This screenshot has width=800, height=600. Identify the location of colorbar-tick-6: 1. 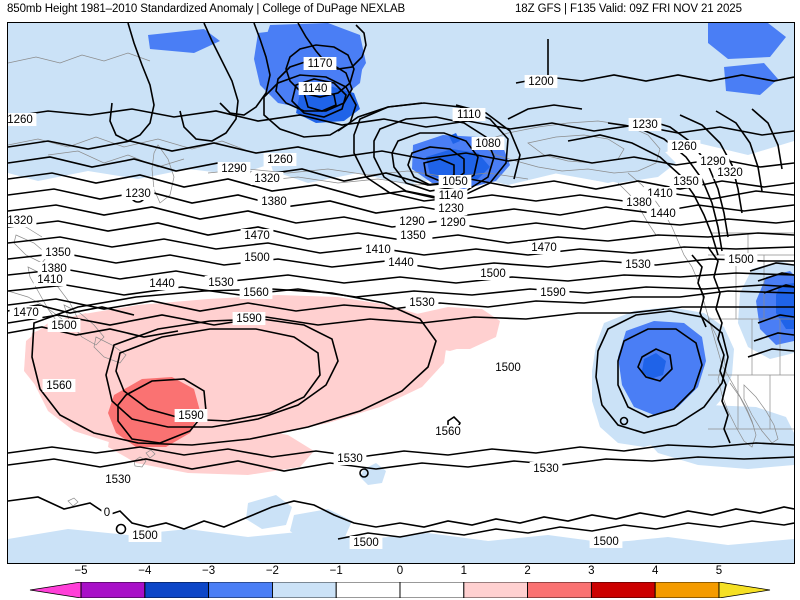
(463, 571).